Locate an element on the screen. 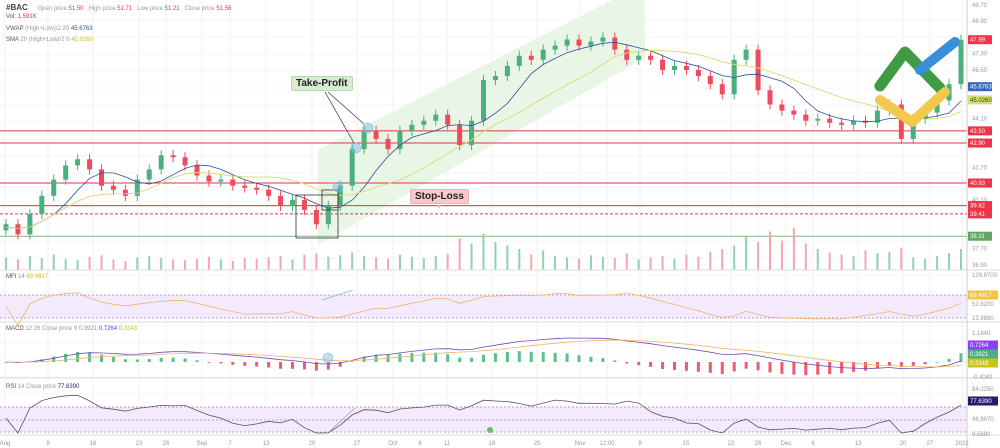 Image resolution: width=1000 pixels, height=448 pixels. watermark-logo is located at coordinates (490, 430).